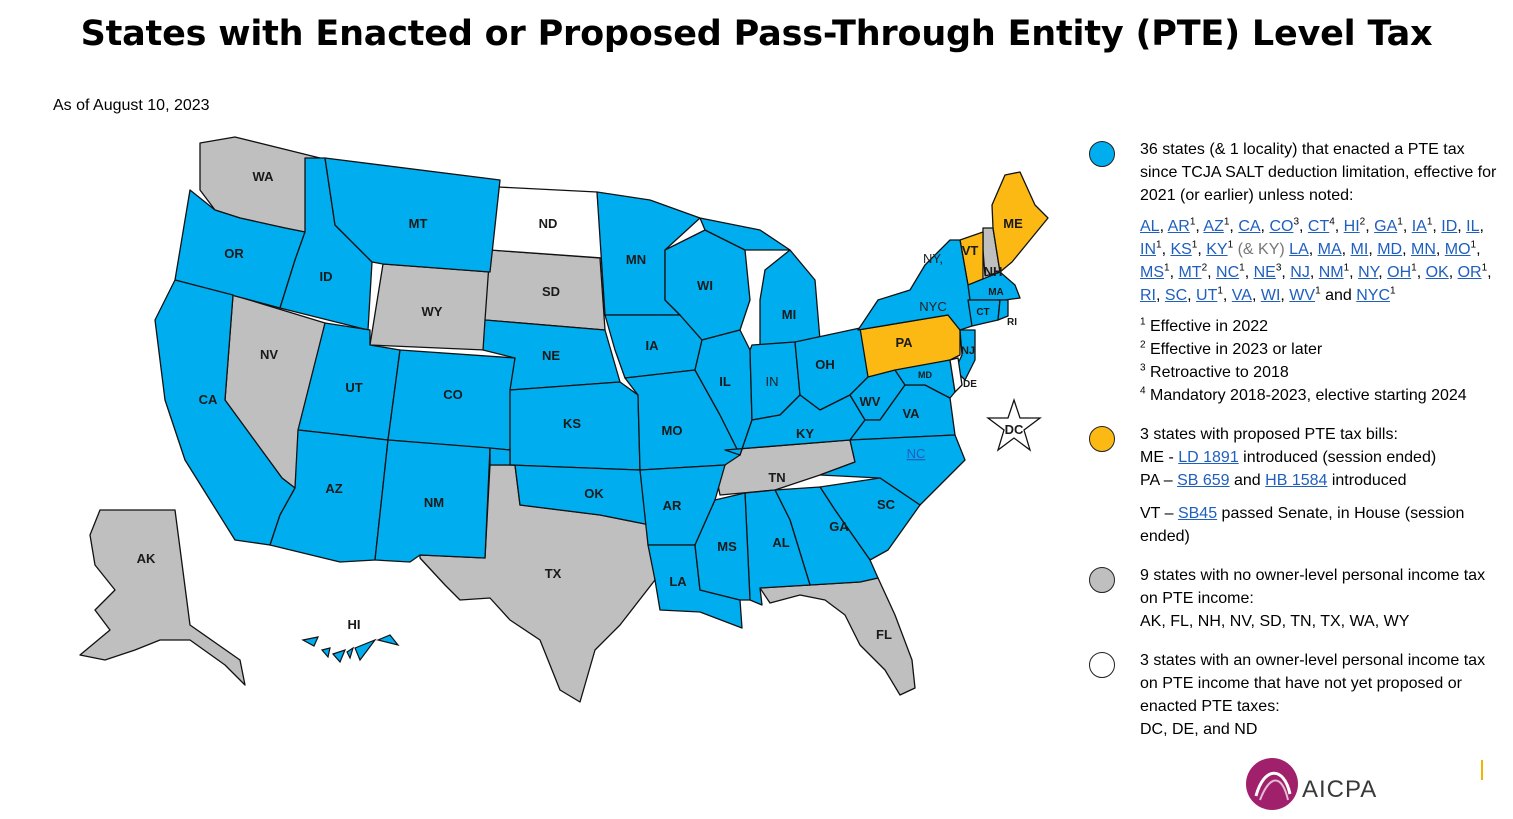 The height and width of the screenshot is (819, 1513). What do you see at coordinates (1150, 226) in the screenshot?
I see `state-link-al: AL` at bounding box center [1150, 226].